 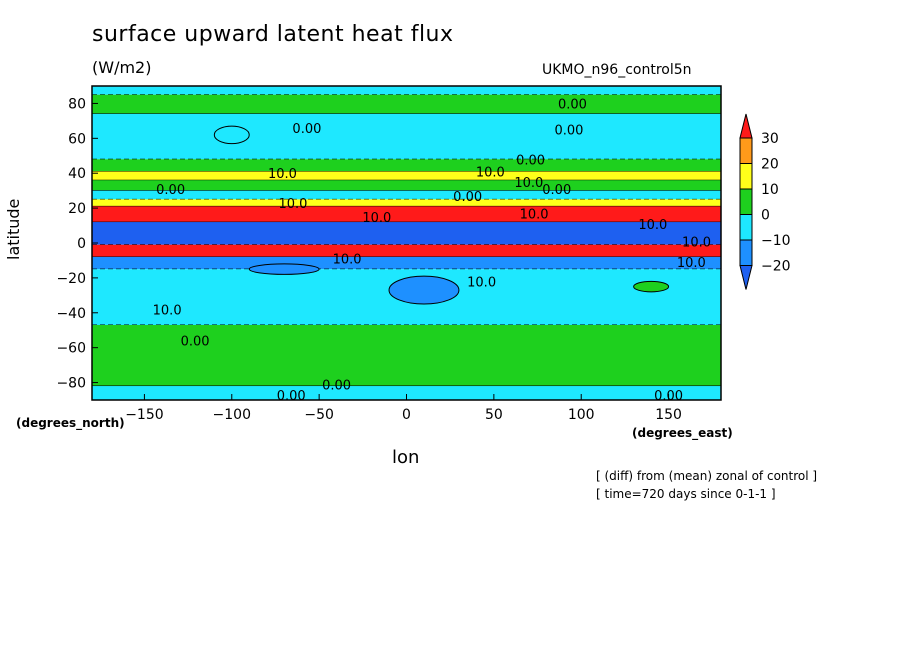 What do you see at coordinates (746, 126) in the screenshot?
I see `colorbar-arrow-top` at bounding box center [746, 126].